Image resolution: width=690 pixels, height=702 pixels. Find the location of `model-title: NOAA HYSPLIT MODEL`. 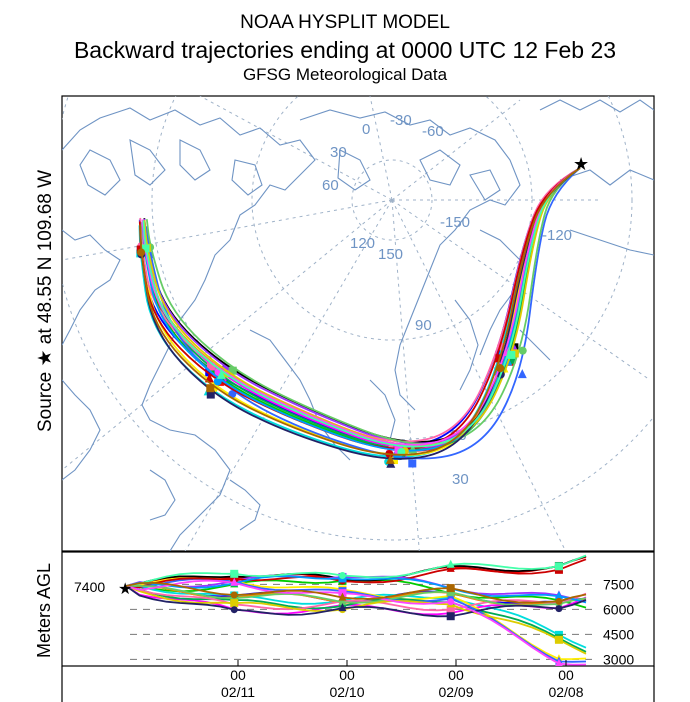

model-title: NOAA HYSPLIT MODEL is located at coordinates (345, 22).